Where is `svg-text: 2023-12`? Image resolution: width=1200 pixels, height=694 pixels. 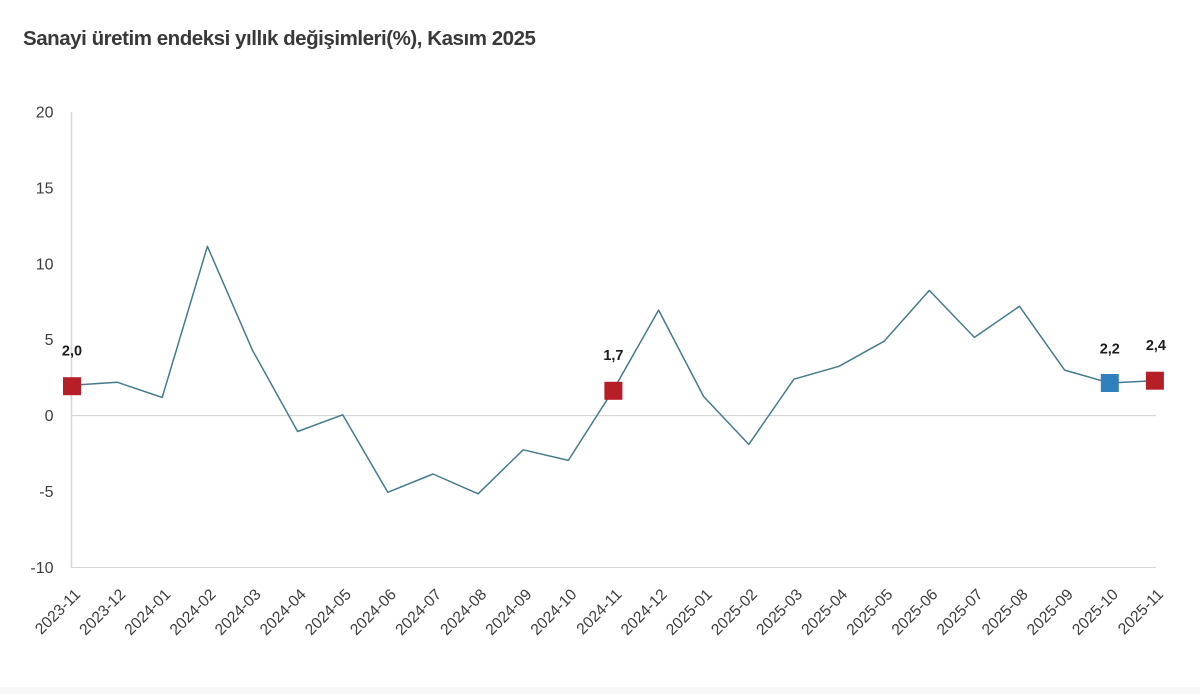
svg-text: 2023-12 is located at coordinates (102, 612).